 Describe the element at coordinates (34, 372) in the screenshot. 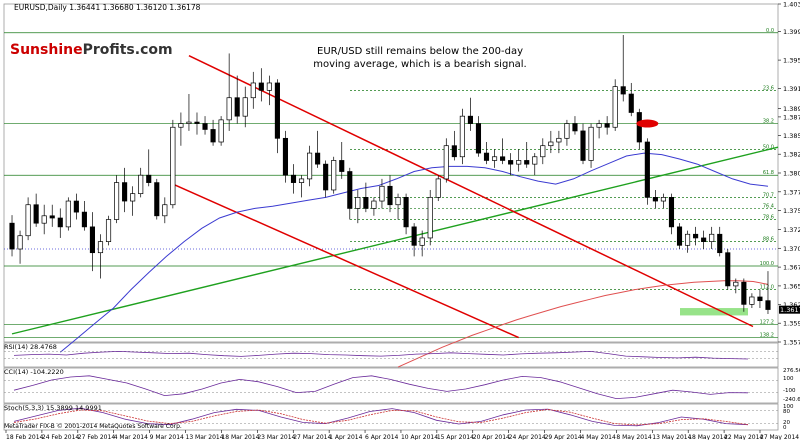

I see `cci-label: CCI(14) -104.2220` at that location.